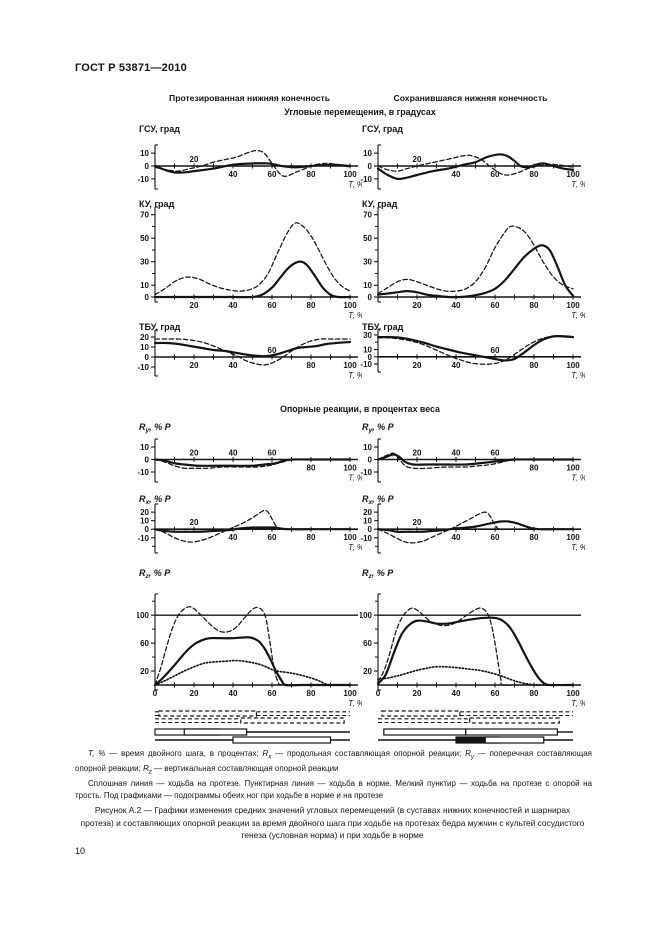 The width and height of the screenshot is (661, 936). Describe the element at coordinates (155, 574) in the screenshot. I see `axis-label-rz-prosthetic: Rz, % P` at that location.